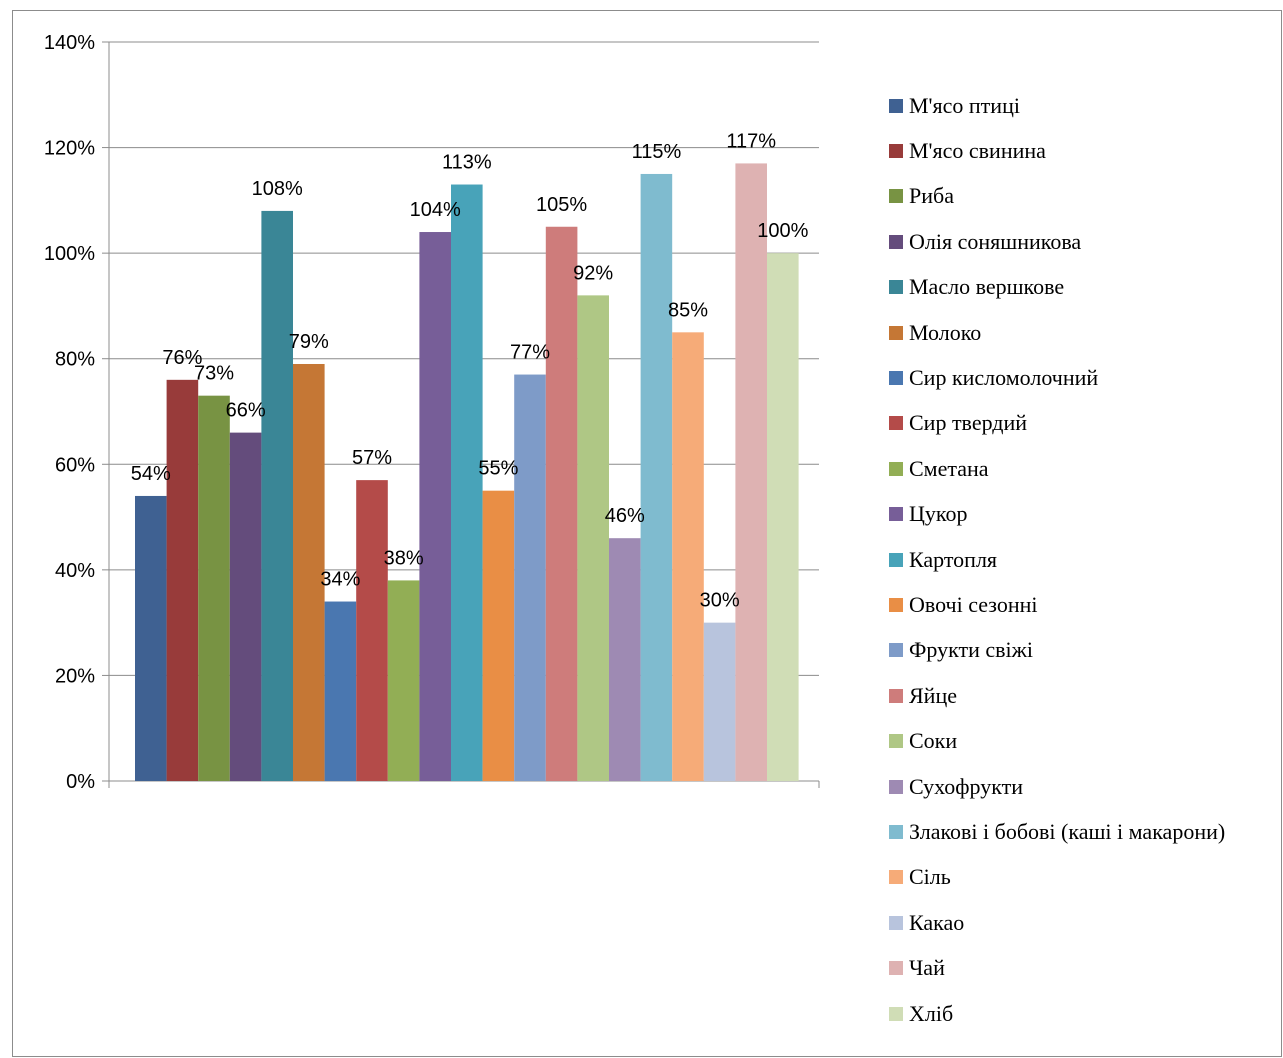 The width and height of the screenshot is (1283, 1058). Describe the element at coordinates (977, 151) in the screenshot. I see `legend-label: М'ясо свинина` at that location.